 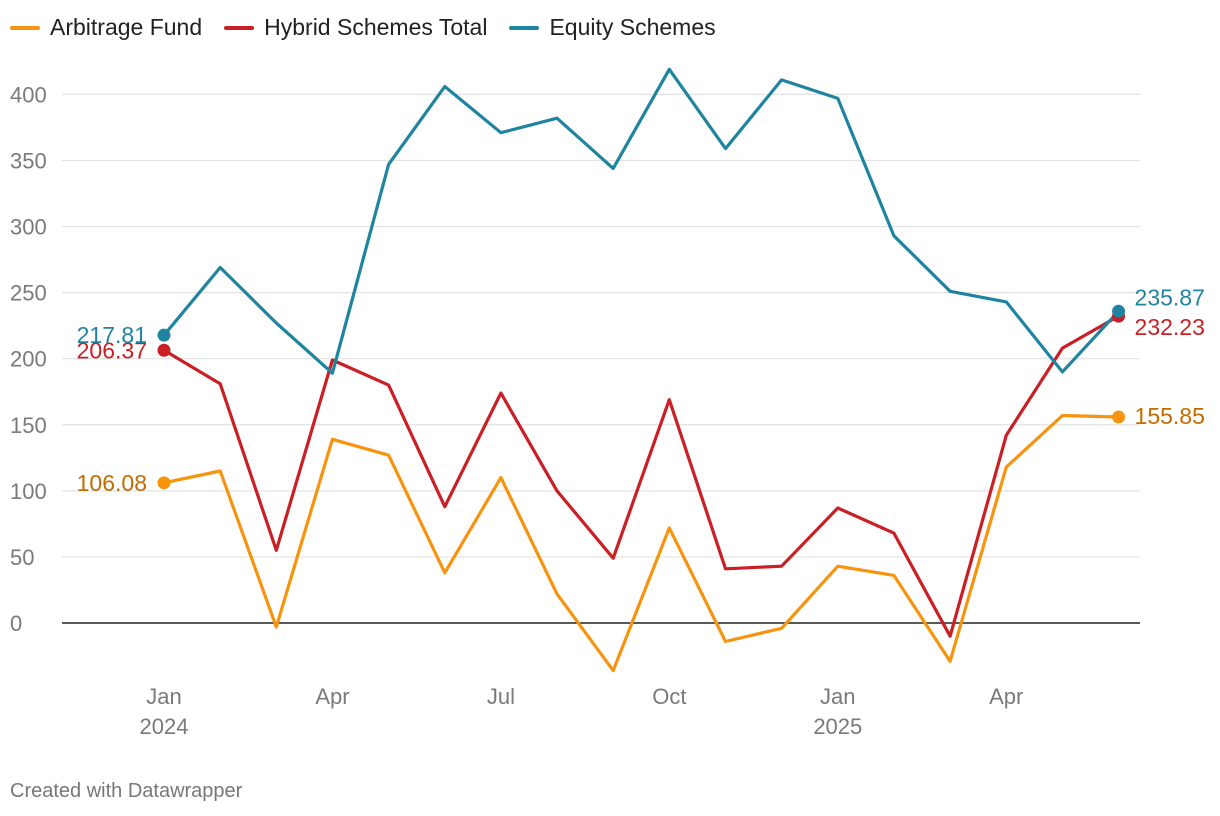 What do you see at coordinates (1170, 297) in the screenshot?
I see `series-end-label-2: 235.87` at bounding box center [1170, 297].